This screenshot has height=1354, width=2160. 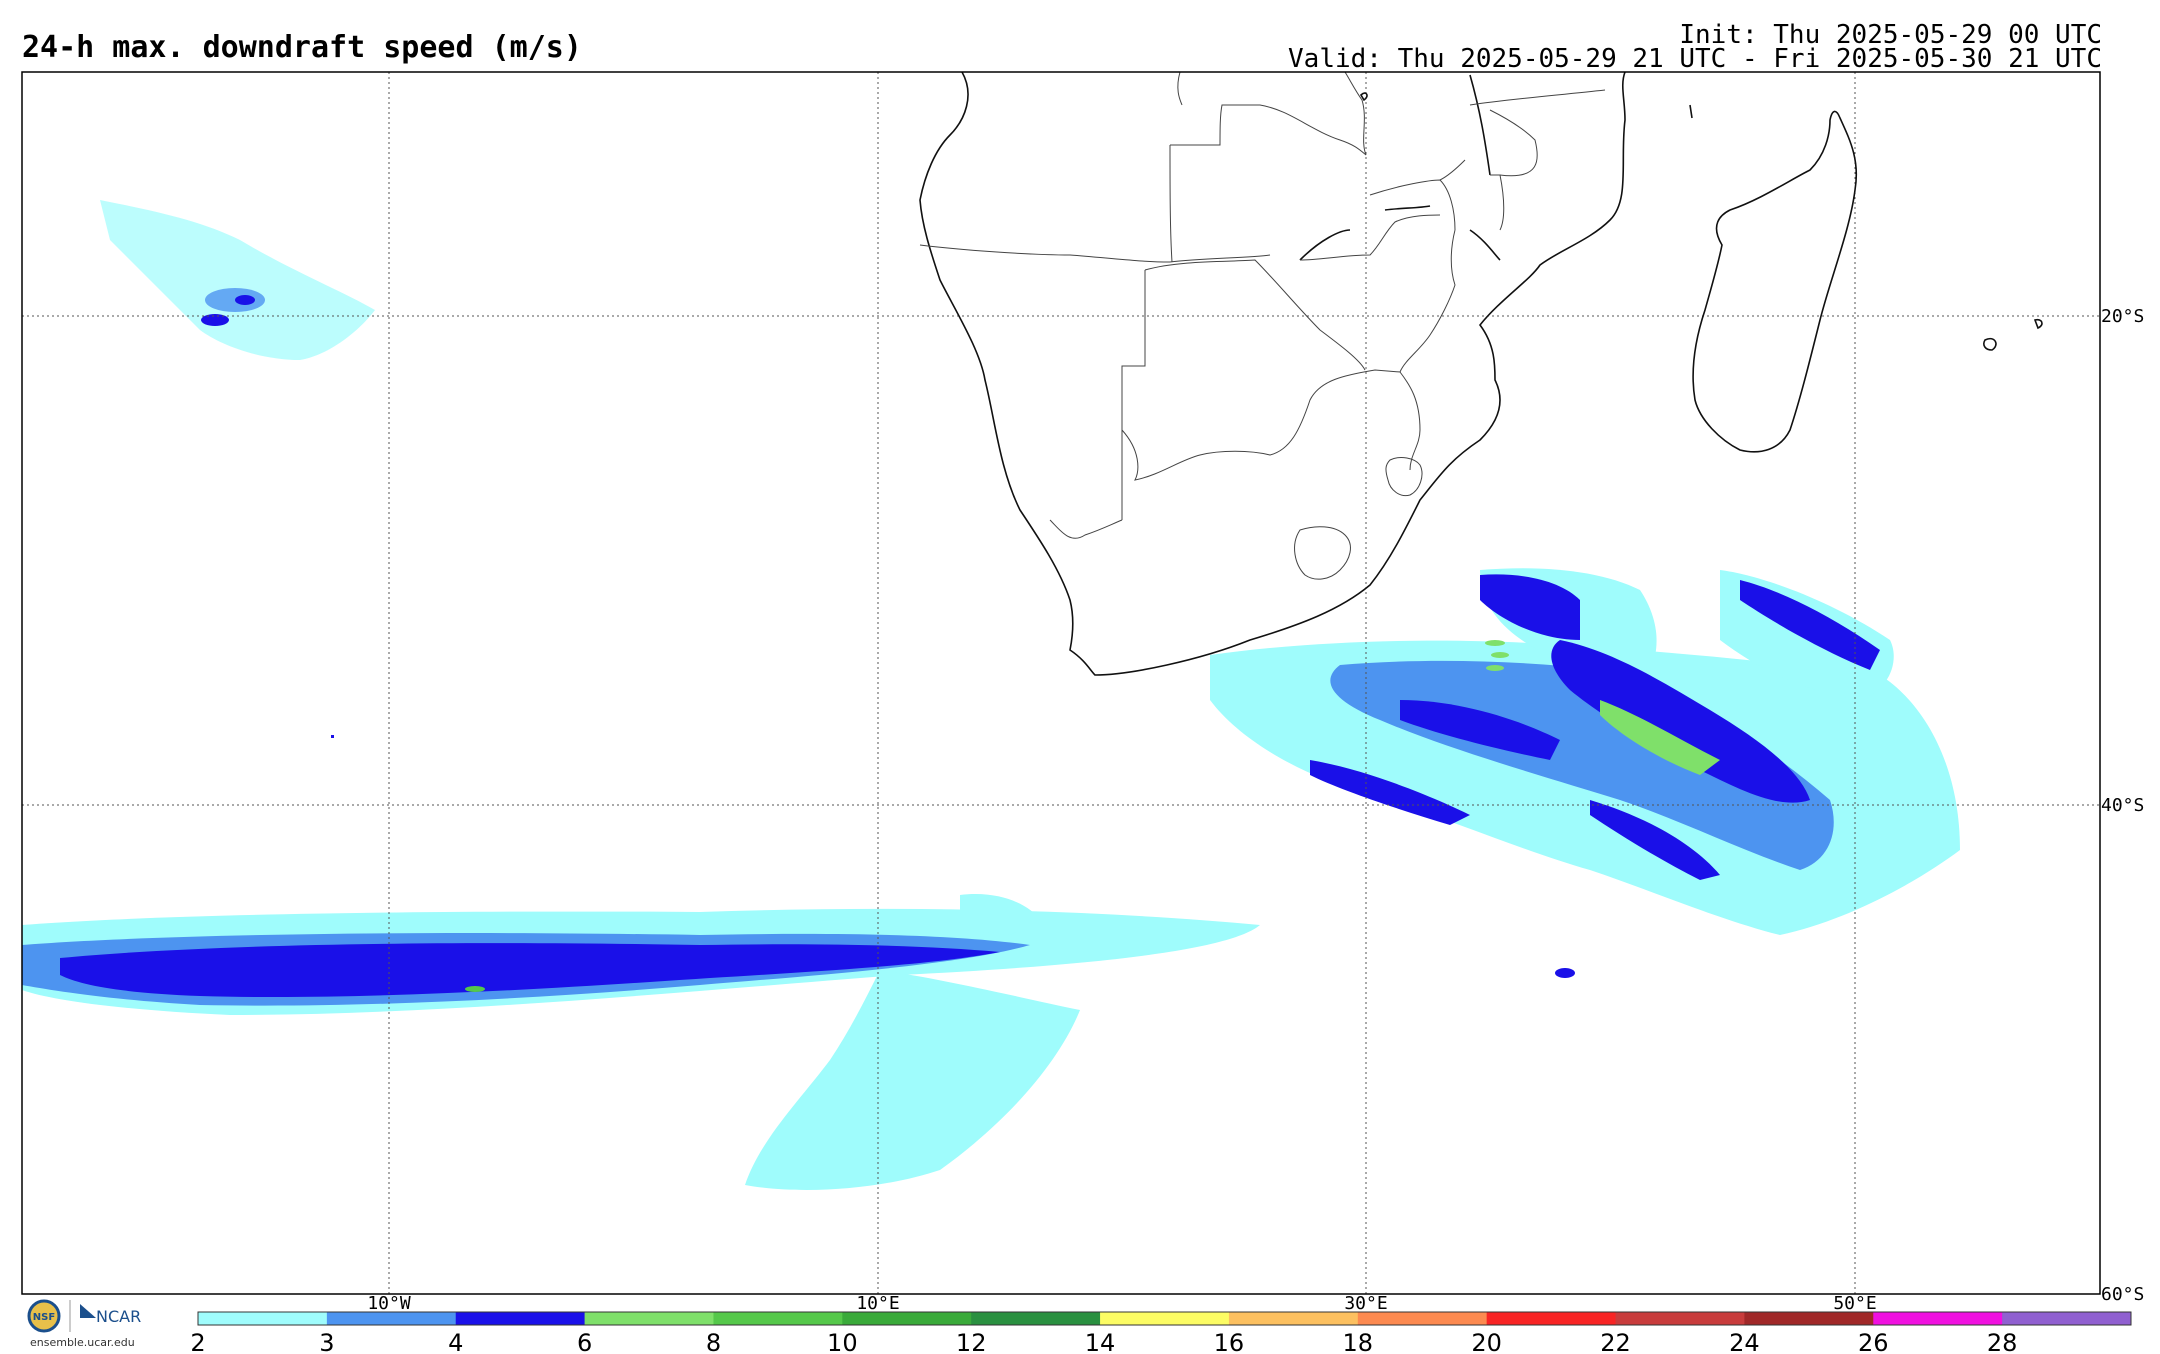 What do you see at coordinates (1615, 1341) in the screenshot?
I see `colorbar-tick-label: 22` at bounding box center [1615, 1341].